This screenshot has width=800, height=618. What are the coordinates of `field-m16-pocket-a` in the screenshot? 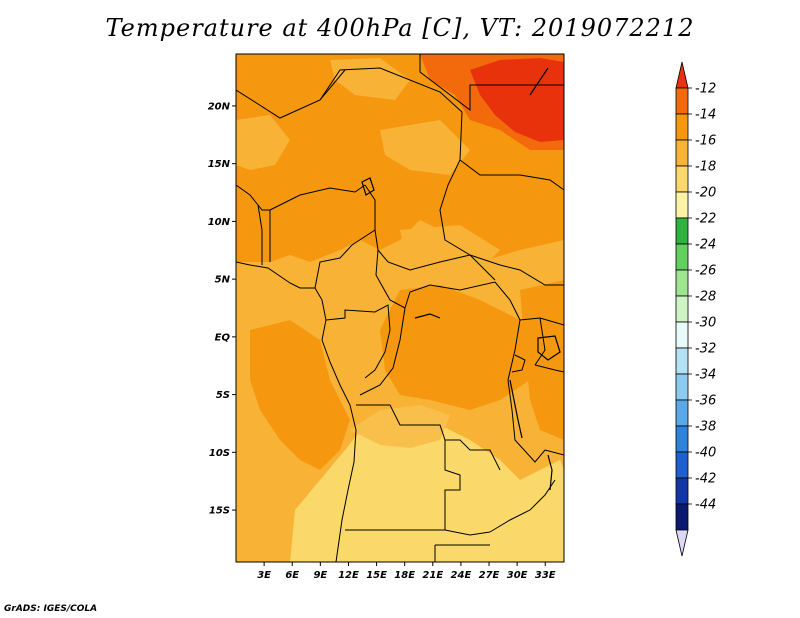 It's located at (425, 147).